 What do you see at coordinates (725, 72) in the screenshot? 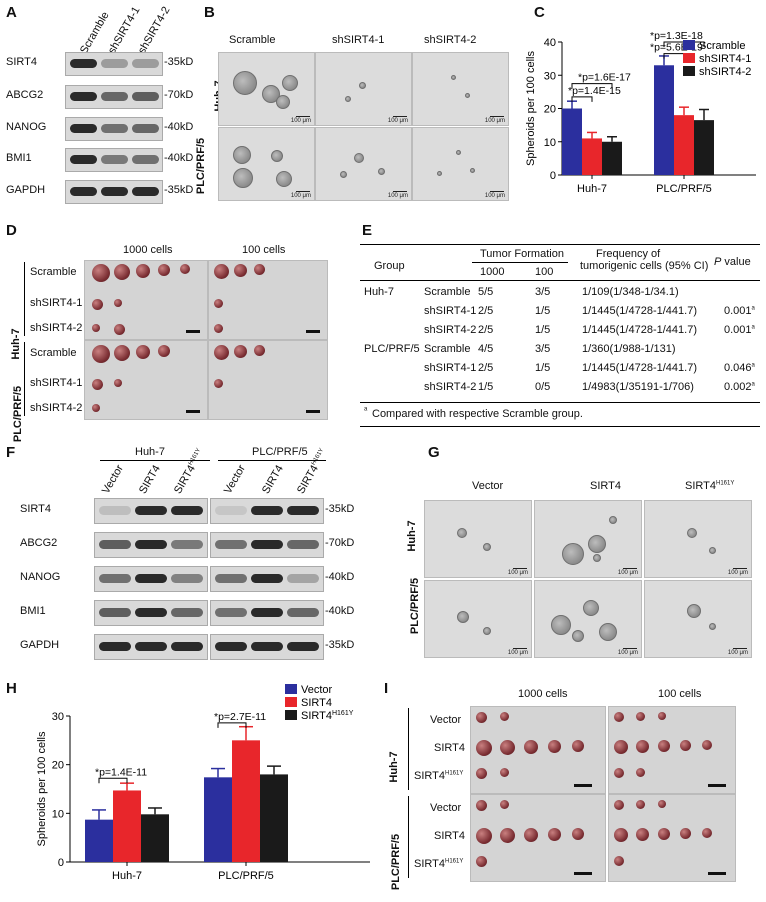
I see `legend-label: shSIRT4-2` at bounding box center [725, 72].